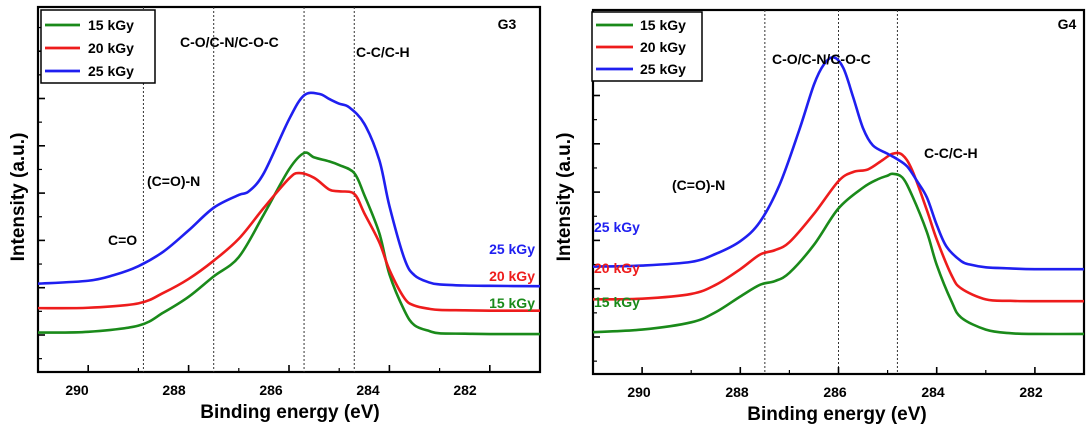 The height and width of the screenshot is (430, 1092). What do you see at coordinates (831, 192) in the screenshot?
I see `reference-lines` at bounding box center [831, 192].